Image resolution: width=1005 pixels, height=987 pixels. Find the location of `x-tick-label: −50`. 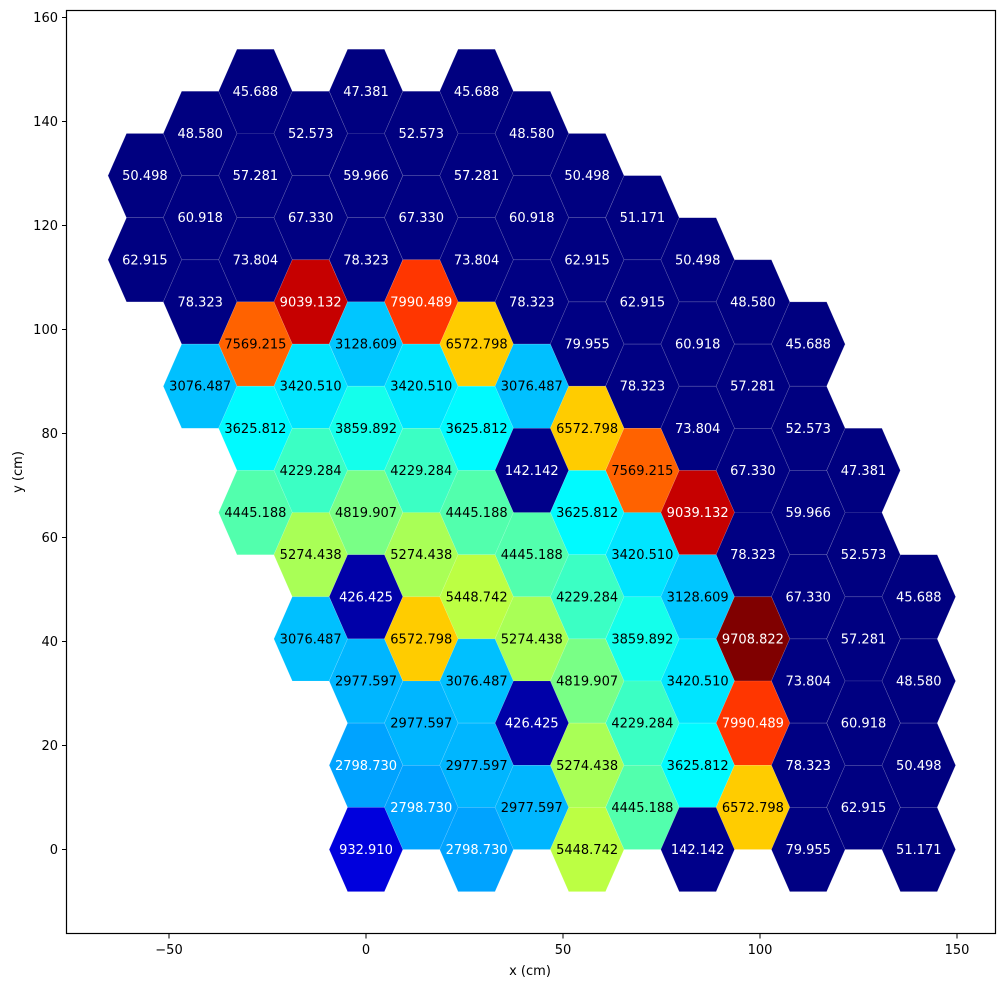

x-tick-label: −50 is located at coordinates (168, 950).